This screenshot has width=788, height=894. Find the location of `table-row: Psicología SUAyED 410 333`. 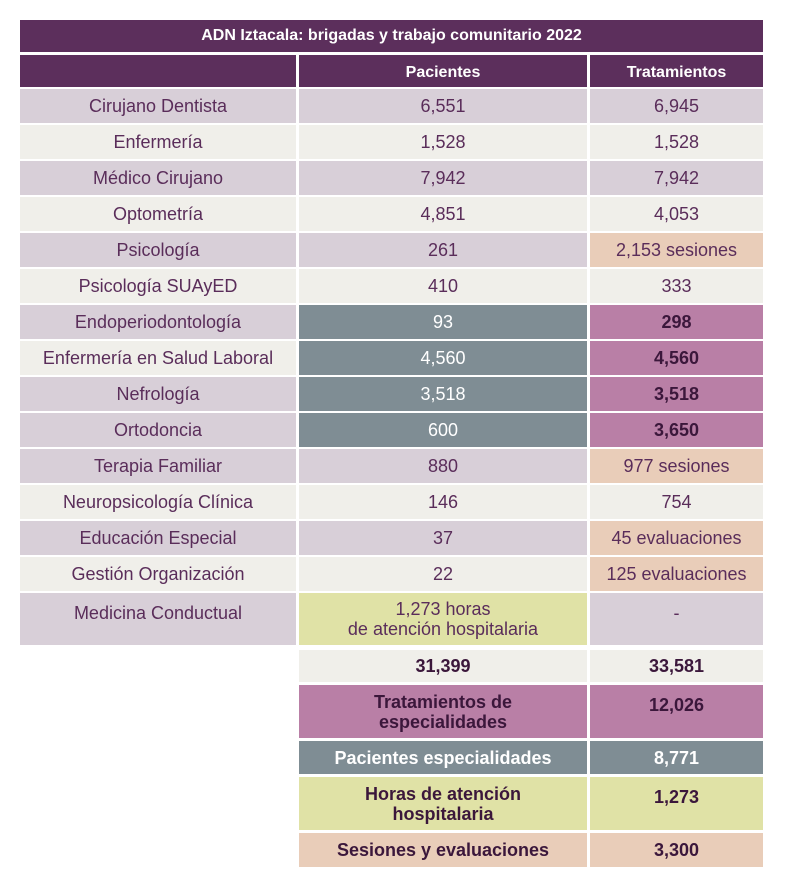

table-row: Psicología SUAyED 410 333 is located at coordinates (394, 286).